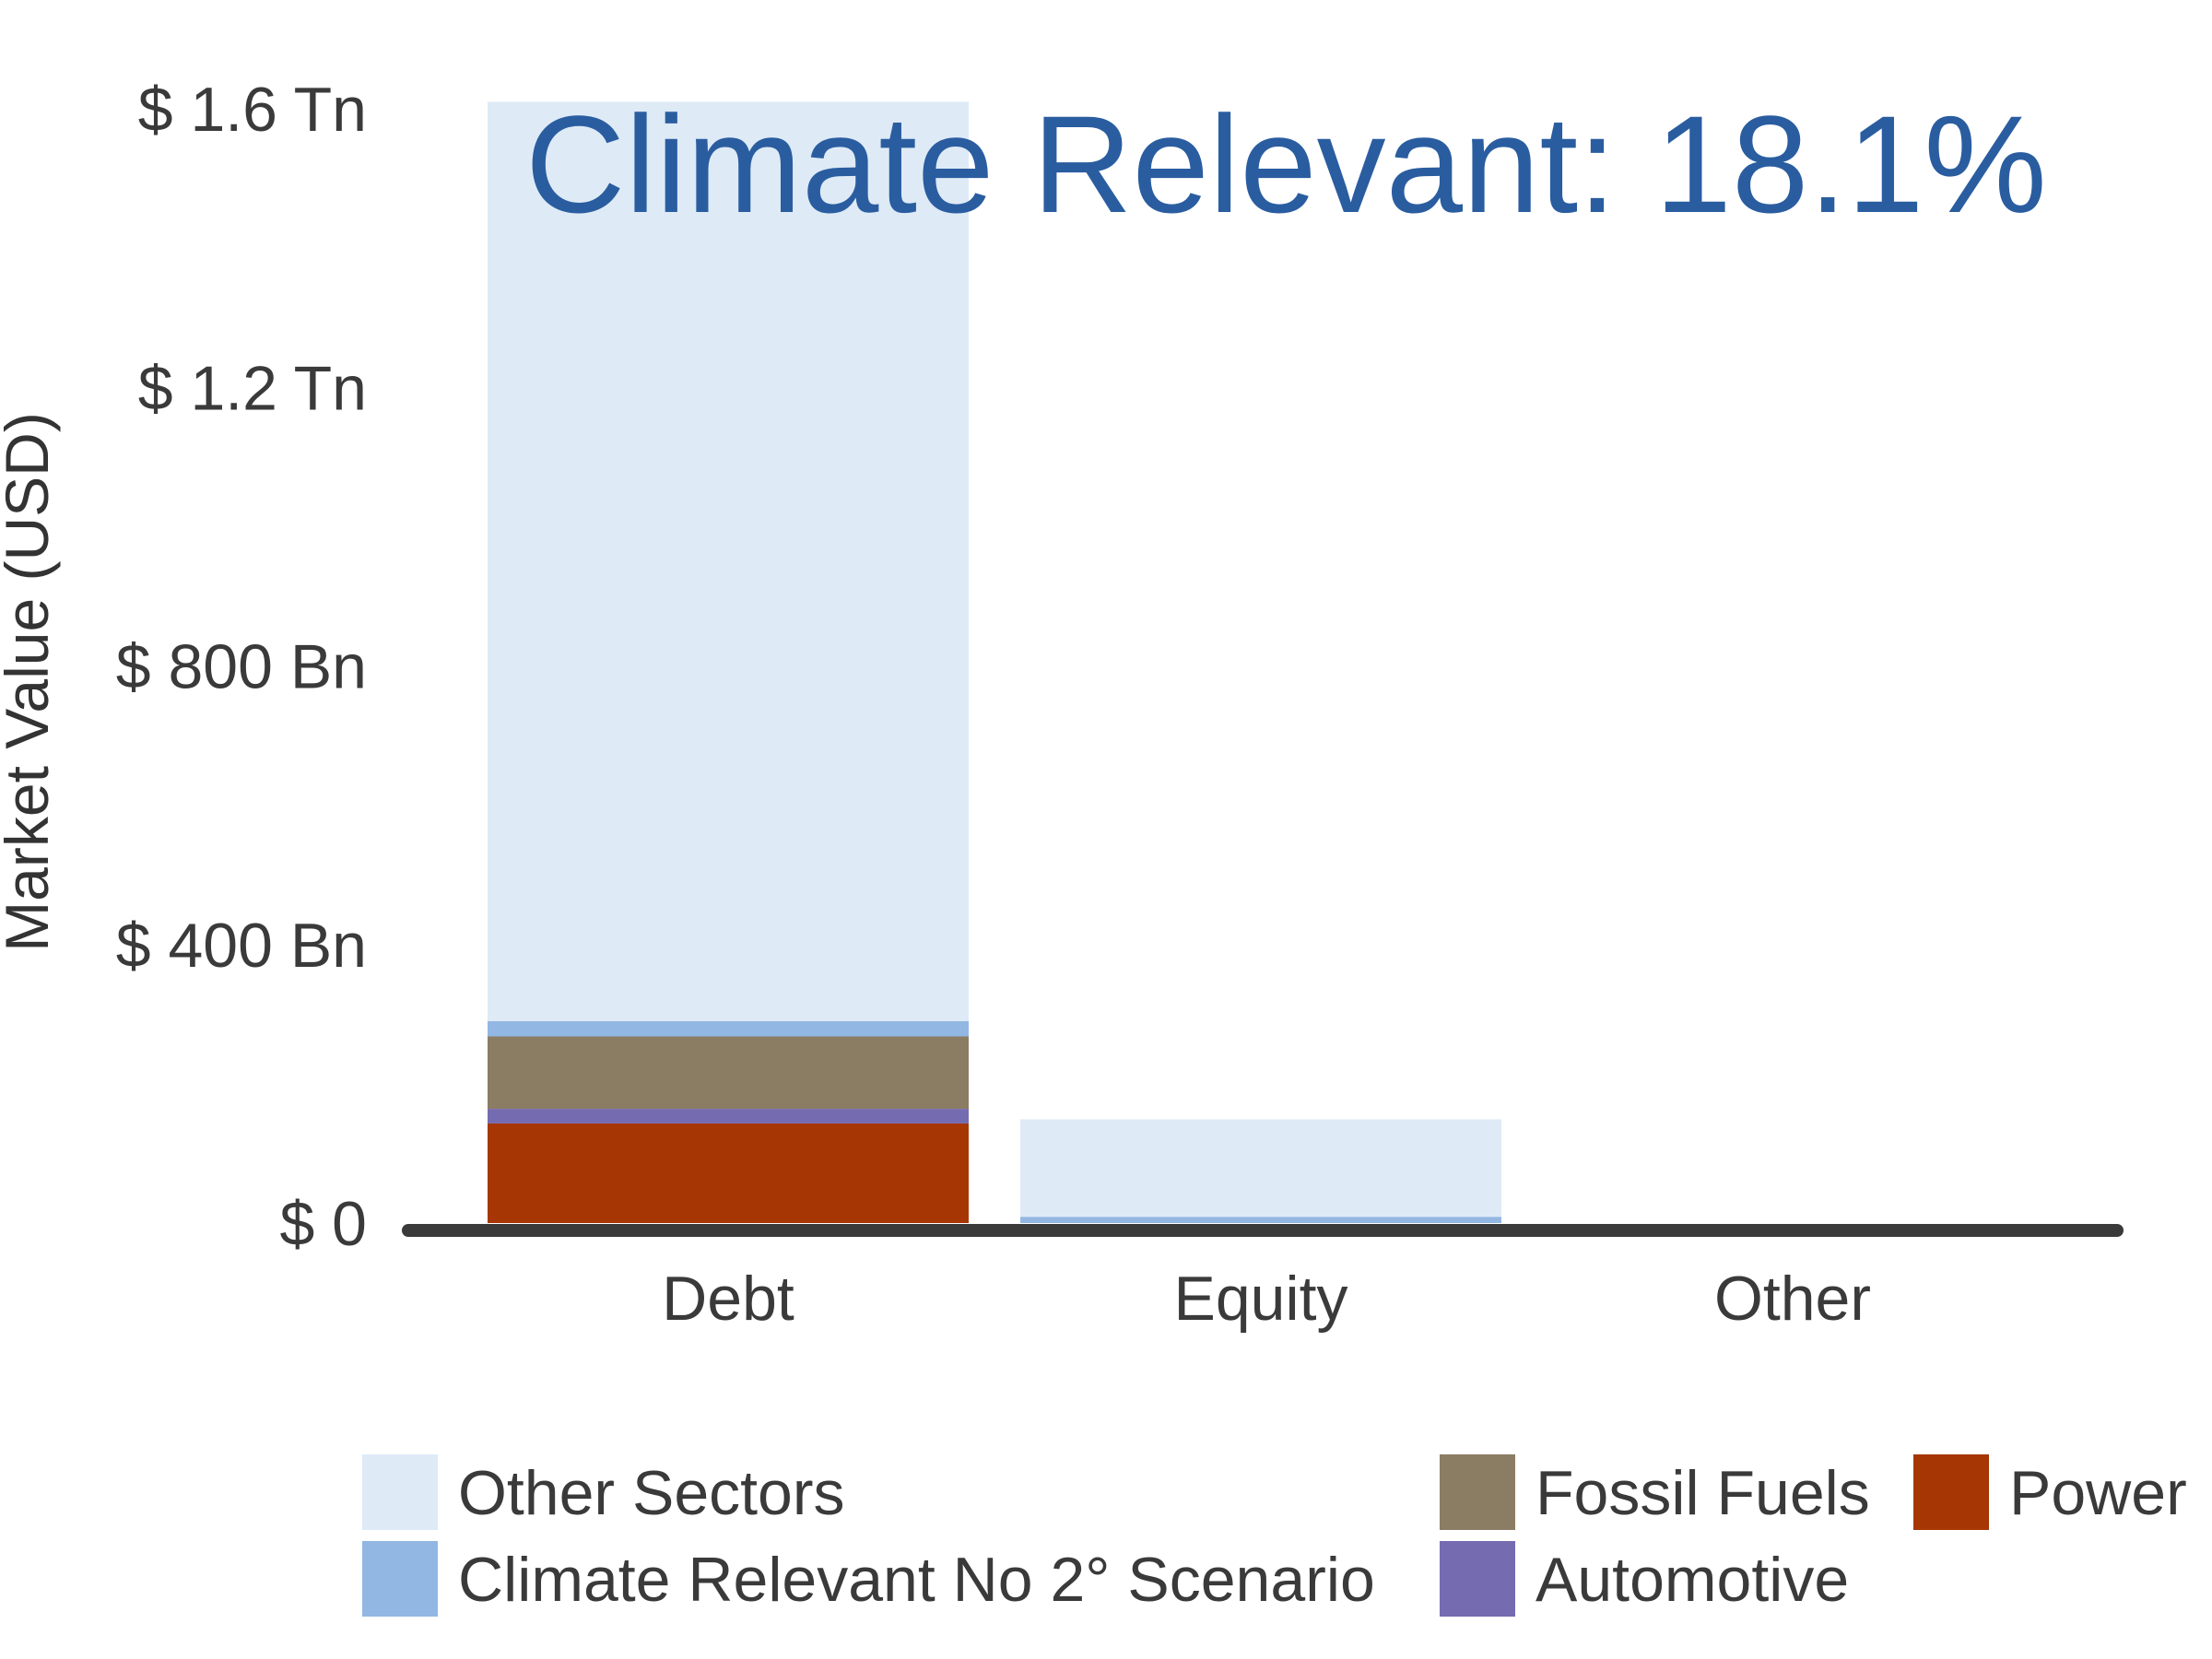 This screenshot has width=2212, height=1659. I want to click on y-axis-ticks: $ 0 $ 400 Bn $ 800 Bn $ 1.2 Tn $ 1.6 Tn, so click(241, 667).